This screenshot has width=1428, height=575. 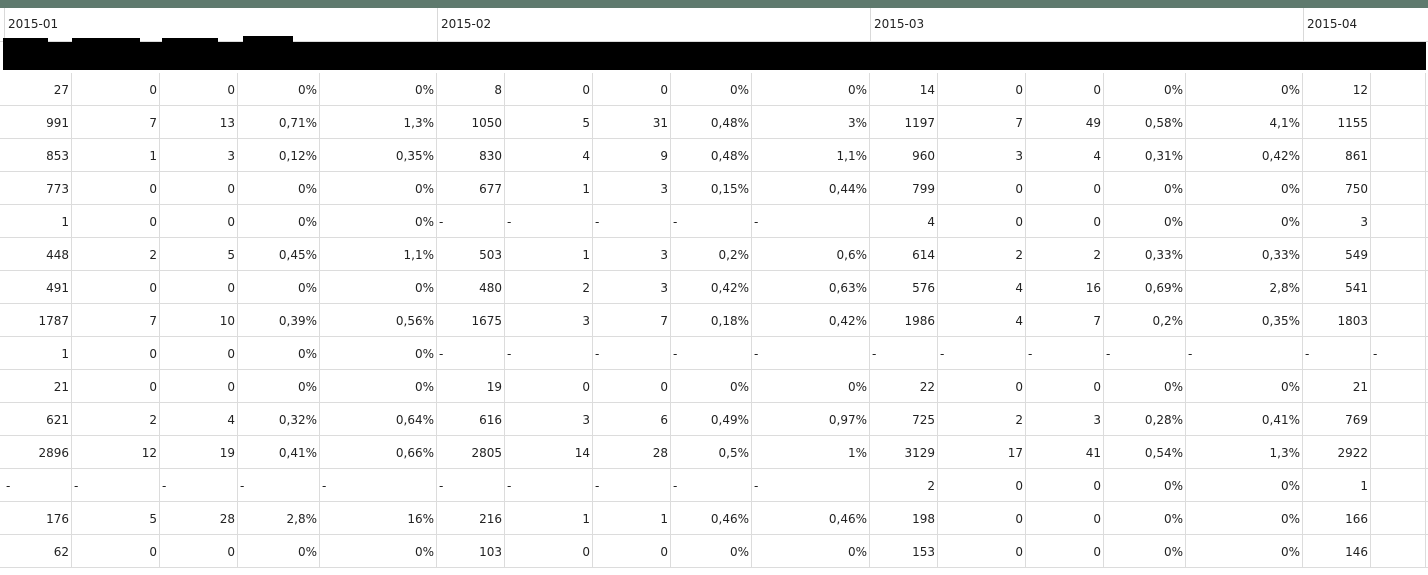 I want to click on table-cell: 103, so click(x=471, y=551).